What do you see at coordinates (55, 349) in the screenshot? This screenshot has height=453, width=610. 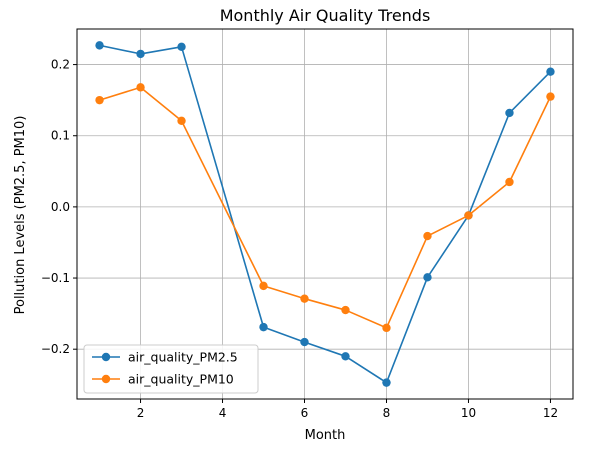 I see `y-tick-label: −0.2` at bounding box center [55, 349].